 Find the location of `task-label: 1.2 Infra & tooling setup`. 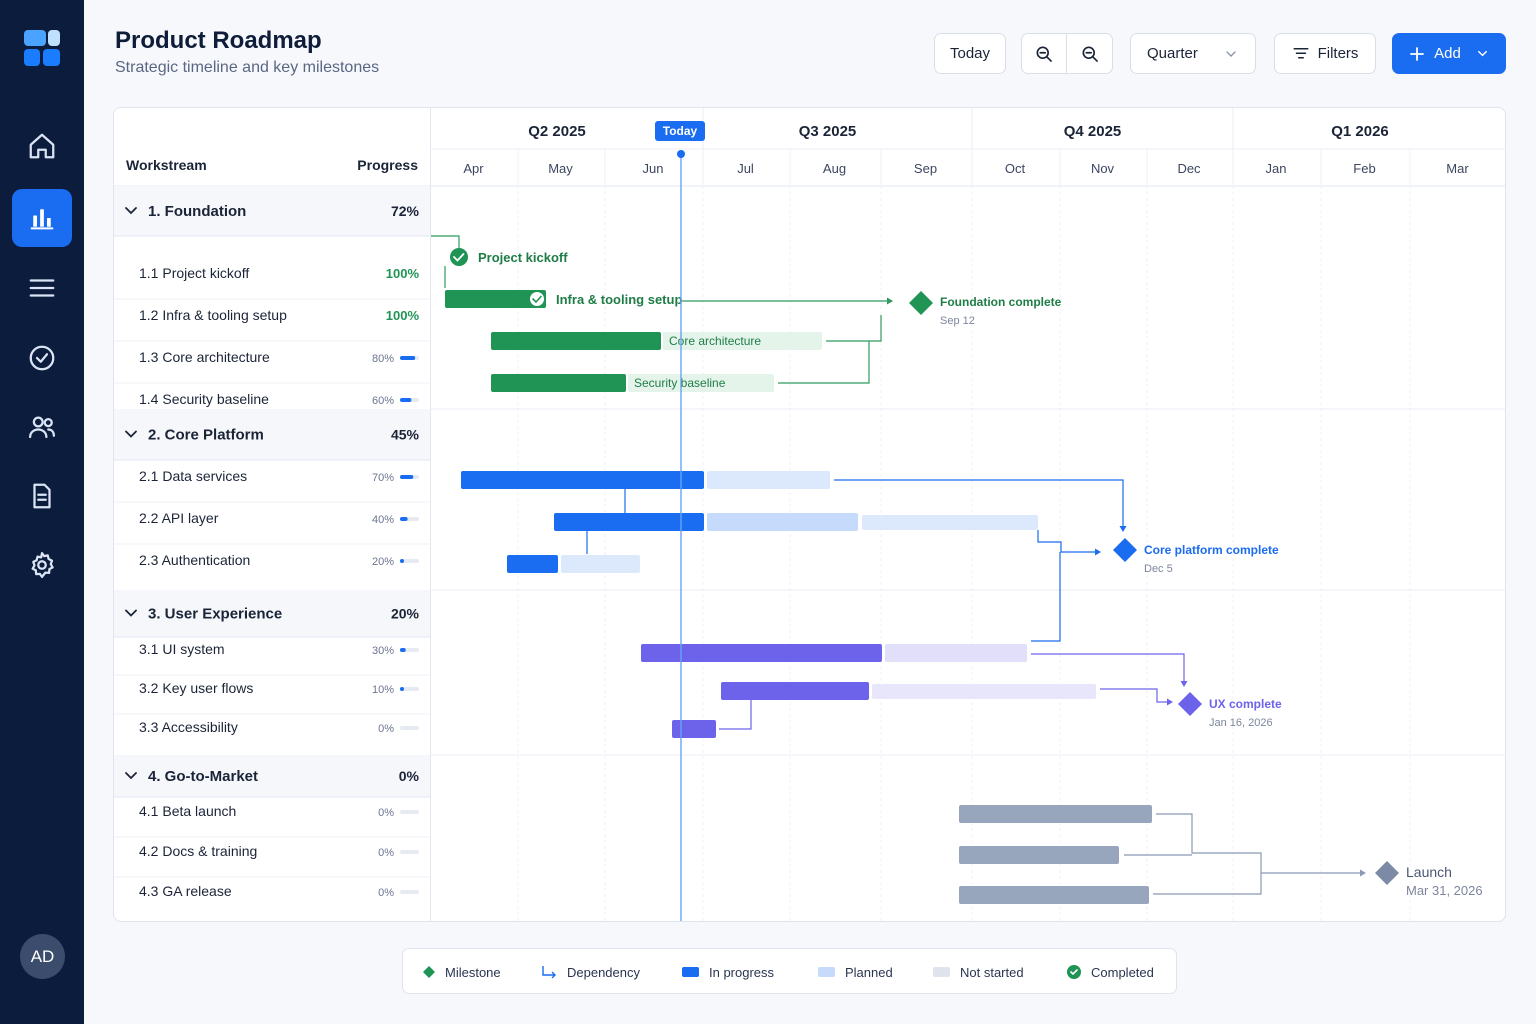

task-label: 1.2 Infra & tooling setup is located at coordinates (213, 315).